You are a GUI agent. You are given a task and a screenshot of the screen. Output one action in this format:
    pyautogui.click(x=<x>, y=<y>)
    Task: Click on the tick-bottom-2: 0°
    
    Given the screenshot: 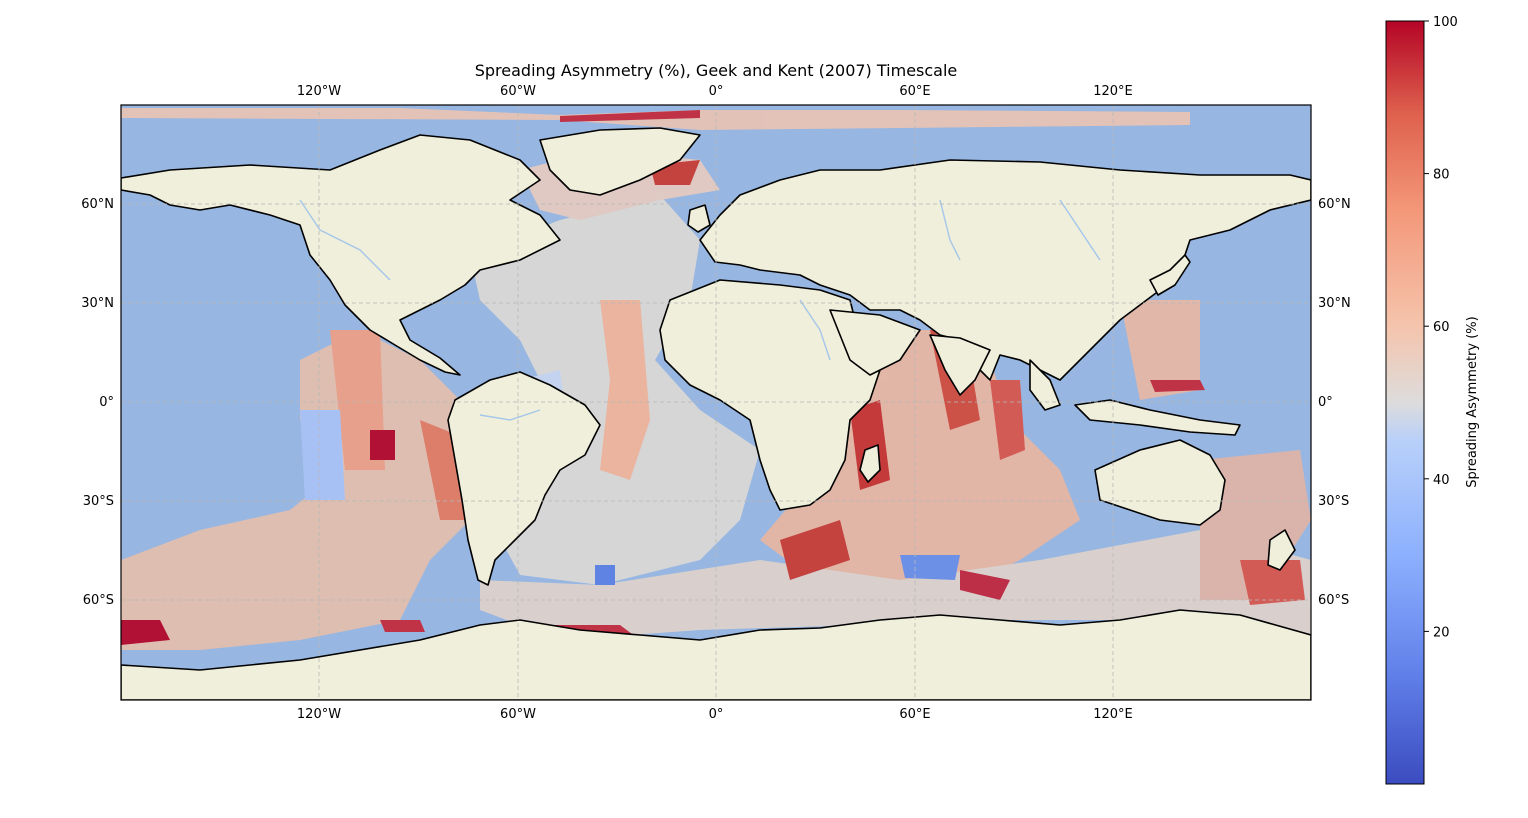 What is the action you would take?
    pyautogui.click(x=716, y=714)
    